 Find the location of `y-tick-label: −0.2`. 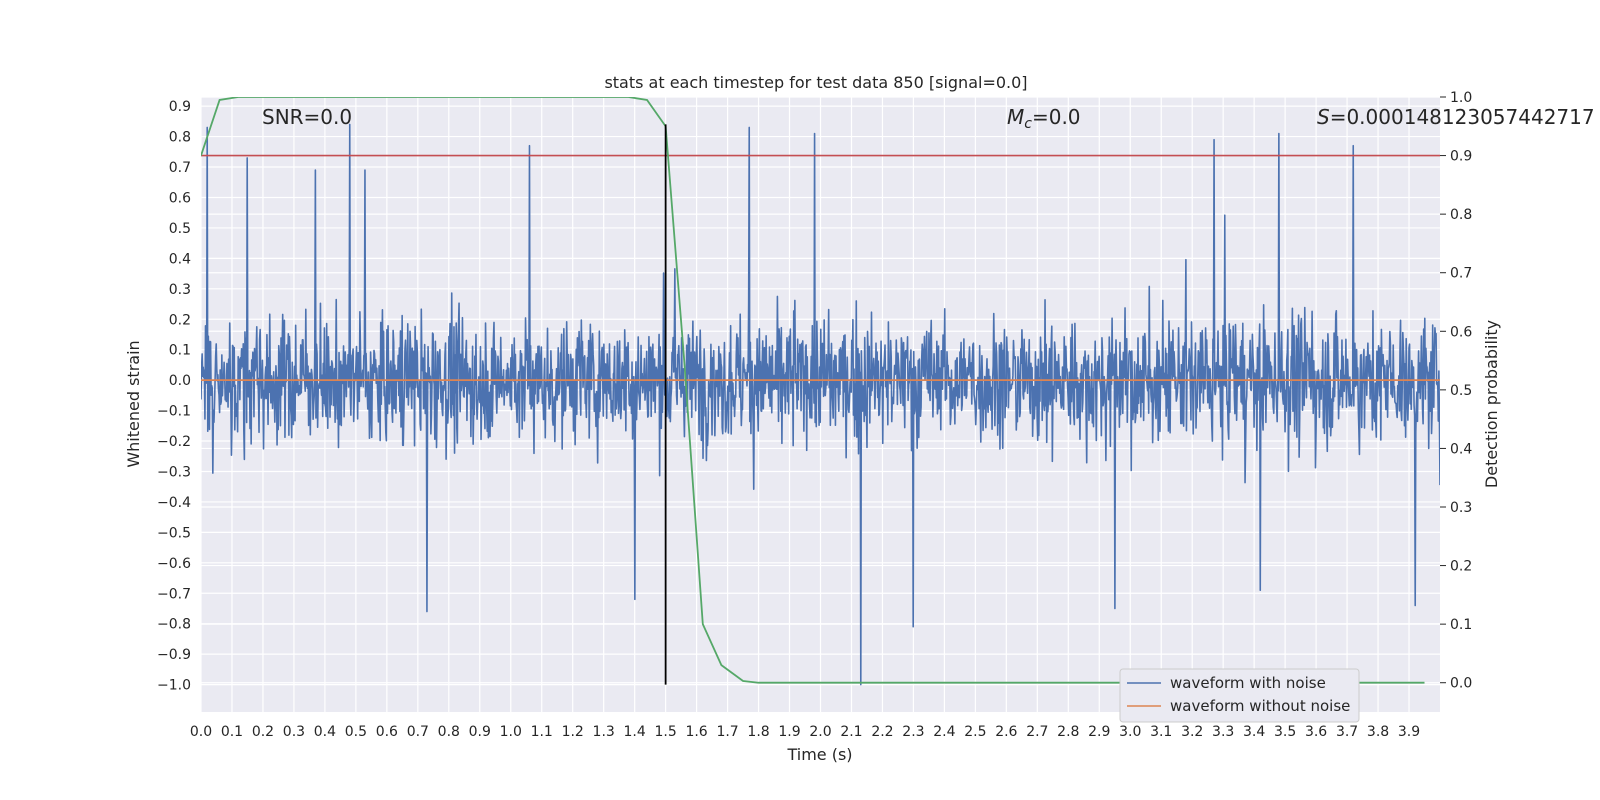

y-tick-label: −0.2 is located at coordinates (174, 442).